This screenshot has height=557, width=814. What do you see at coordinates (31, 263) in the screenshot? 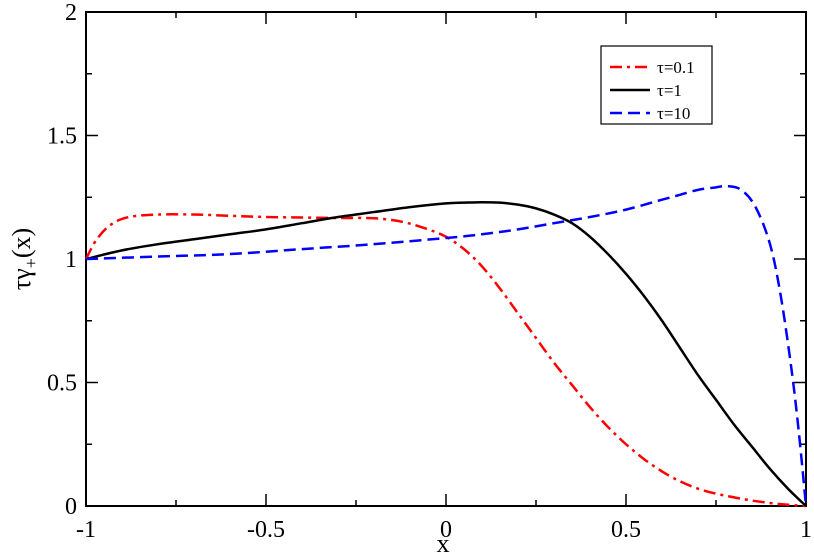
I see `y-axis-title-sub: +` at bounding box center [31, 263].